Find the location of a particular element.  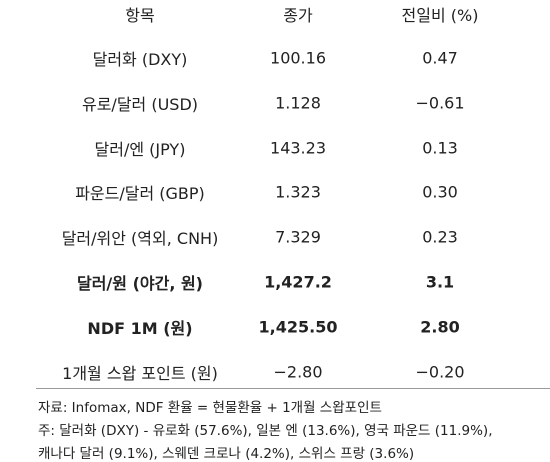

table-cell: −0.61 is located at coordinates (440, 103).